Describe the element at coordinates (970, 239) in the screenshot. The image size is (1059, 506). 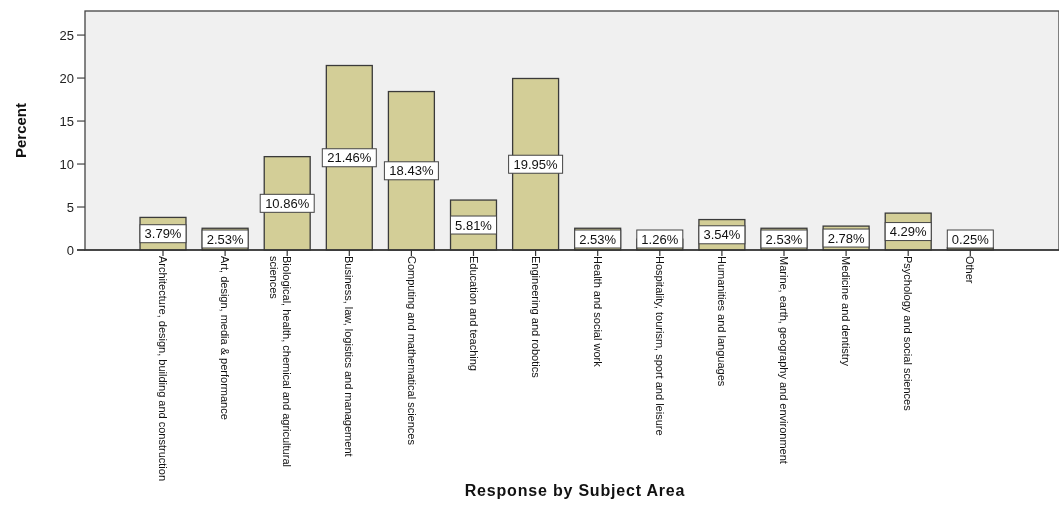
I see `data-label: 0.25%` at that location.